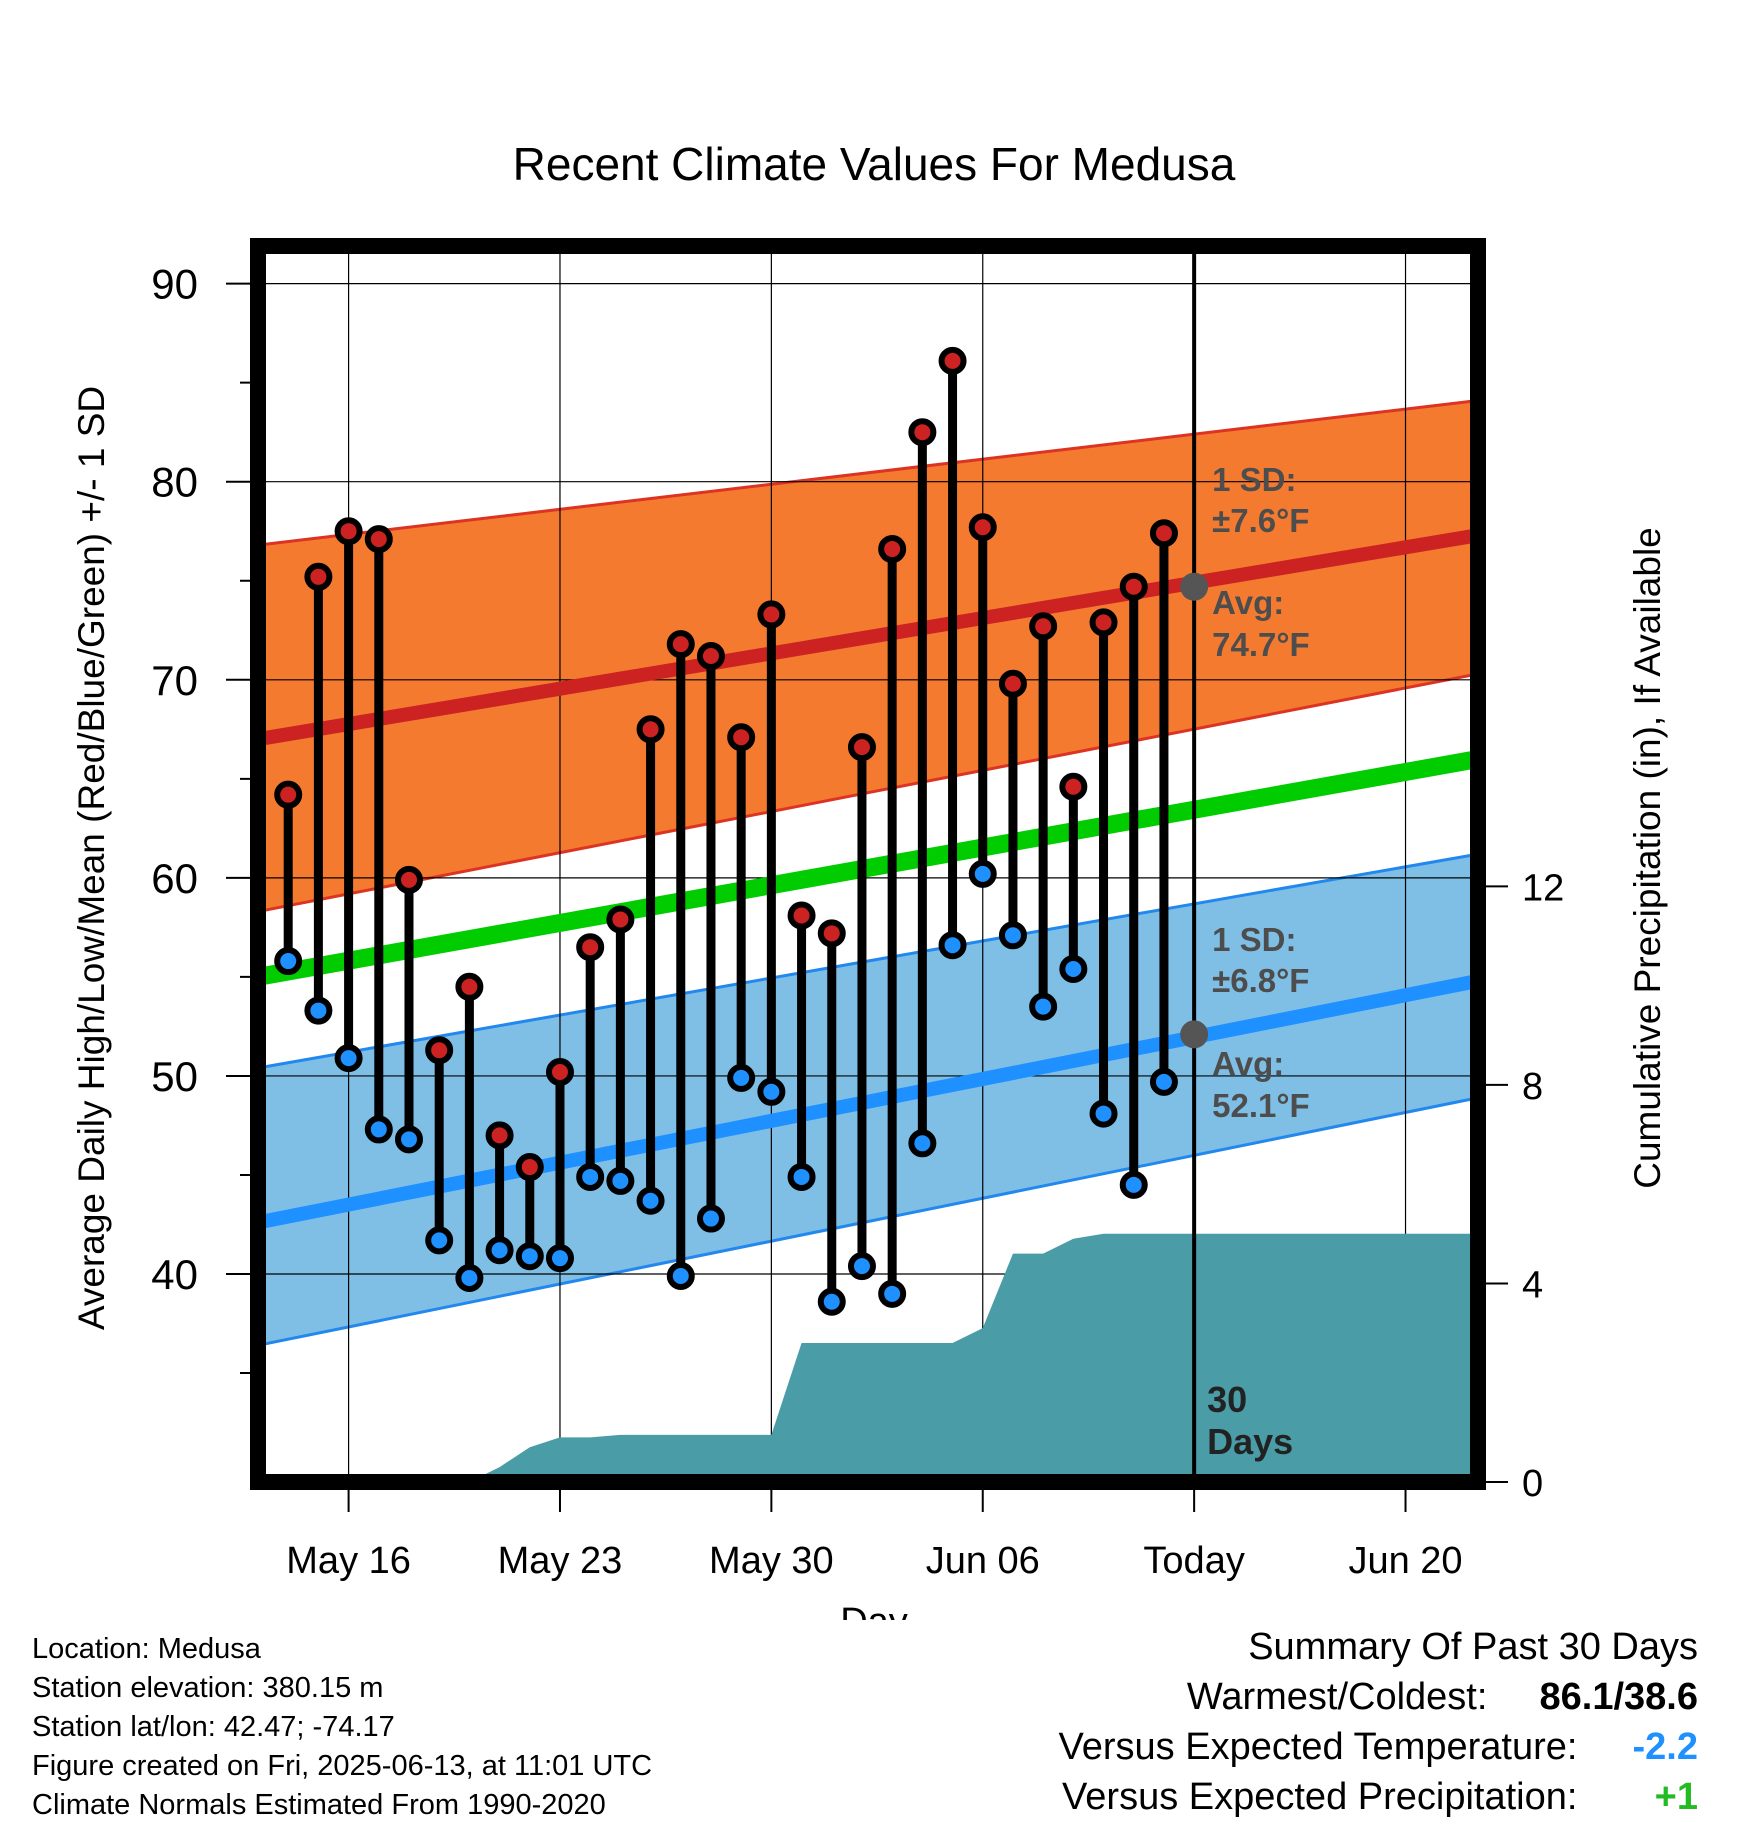 The image size is (1748, 1828). I want to click on normals-text: Climate Normals Estimated From 1990-2020, so click(319, 1805).